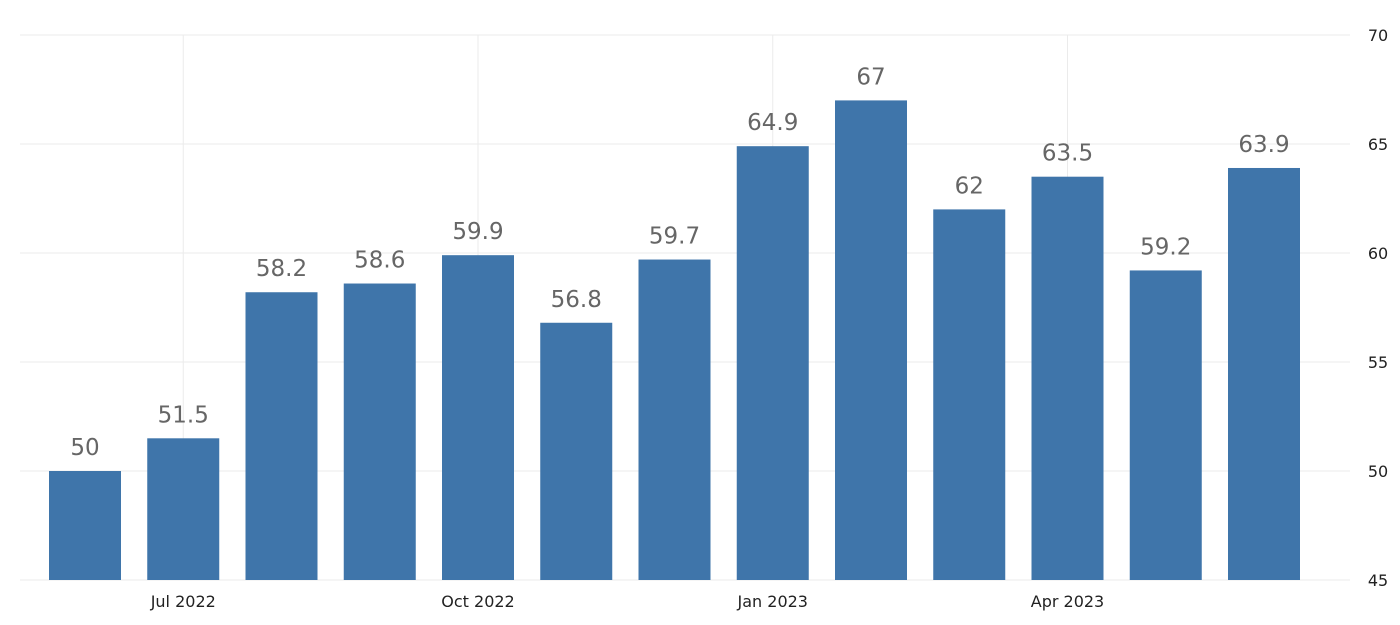 The width and height of the screenshot is (1400, 625). What do you see at coordinates (870, 77) in the screenshot?
I see `bar-value-label: 67` at bounding box center [870, 77].